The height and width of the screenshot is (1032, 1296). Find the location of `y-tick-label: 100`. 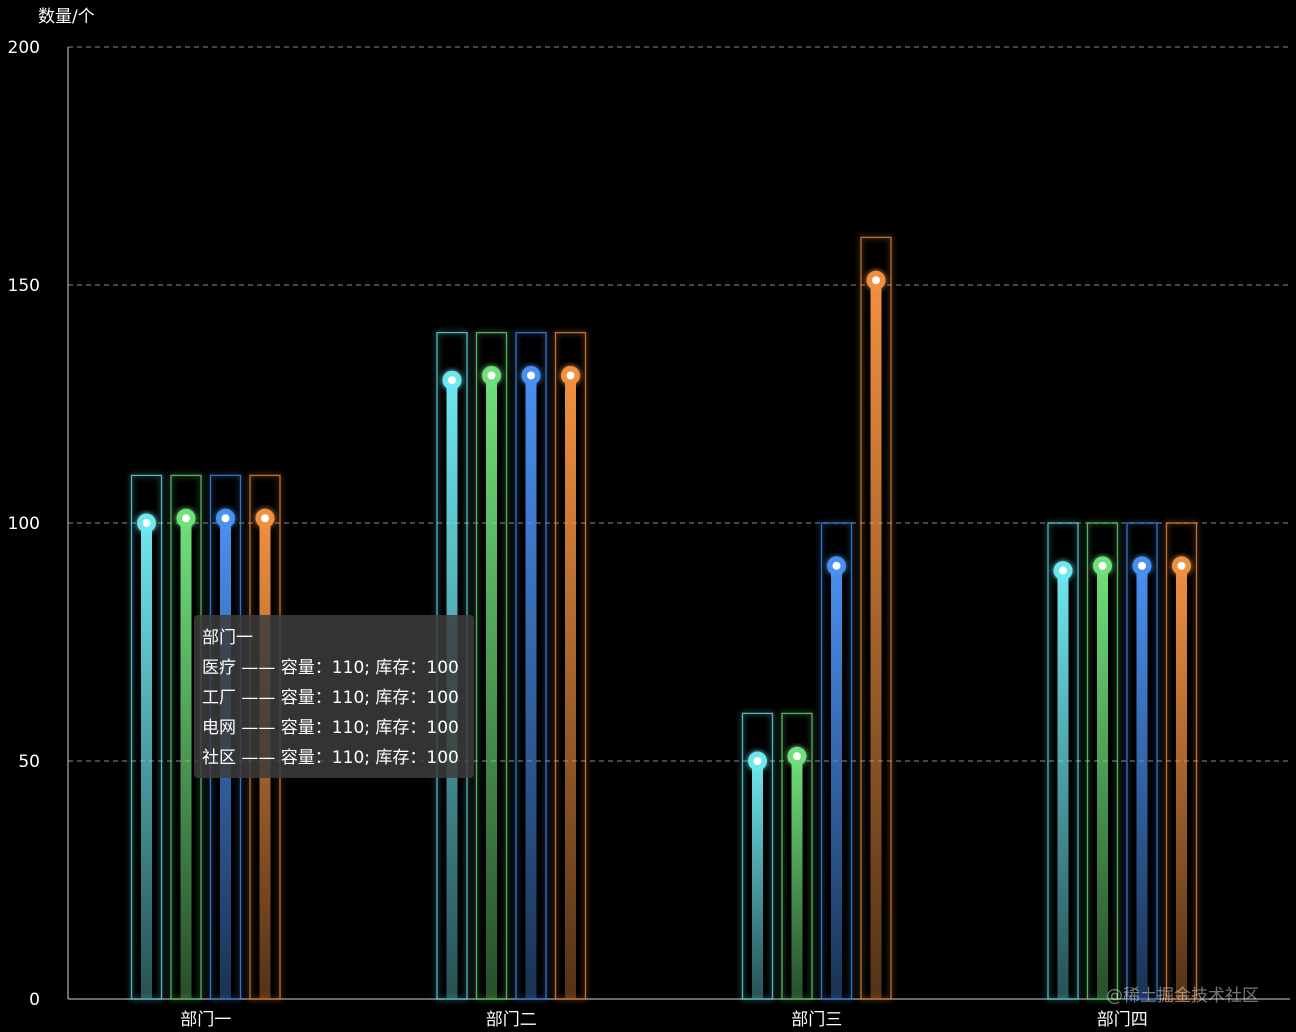

y-tick-label: 100 is located at coordinates (24, 524).